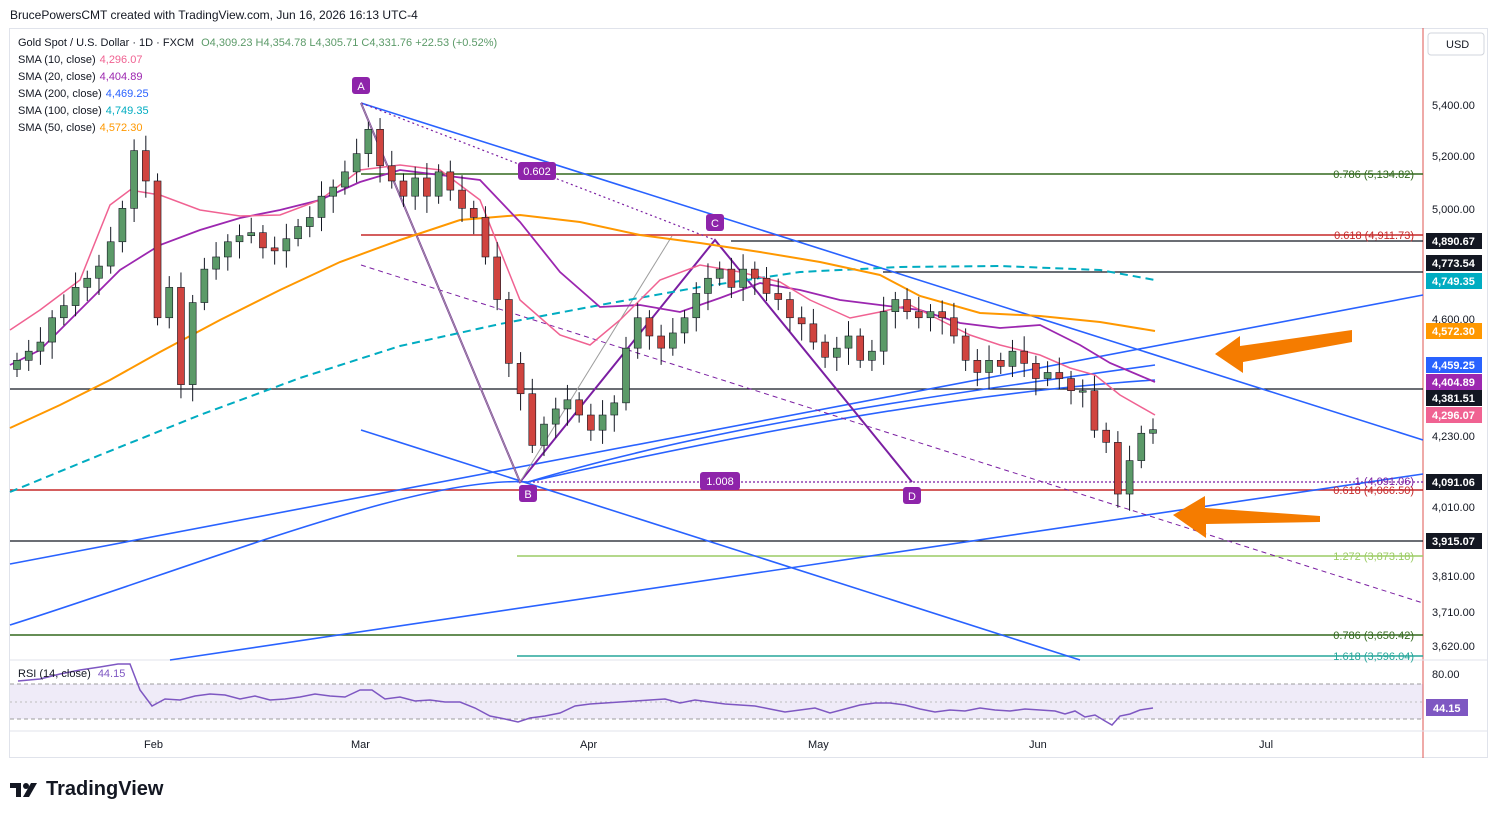 This screenshot has height=819, width=1499. What do you see at coordinates (54, 674) in the screenshot?
I see `rsi-label: RSI (14, close)` at bounding box center [54, 674].